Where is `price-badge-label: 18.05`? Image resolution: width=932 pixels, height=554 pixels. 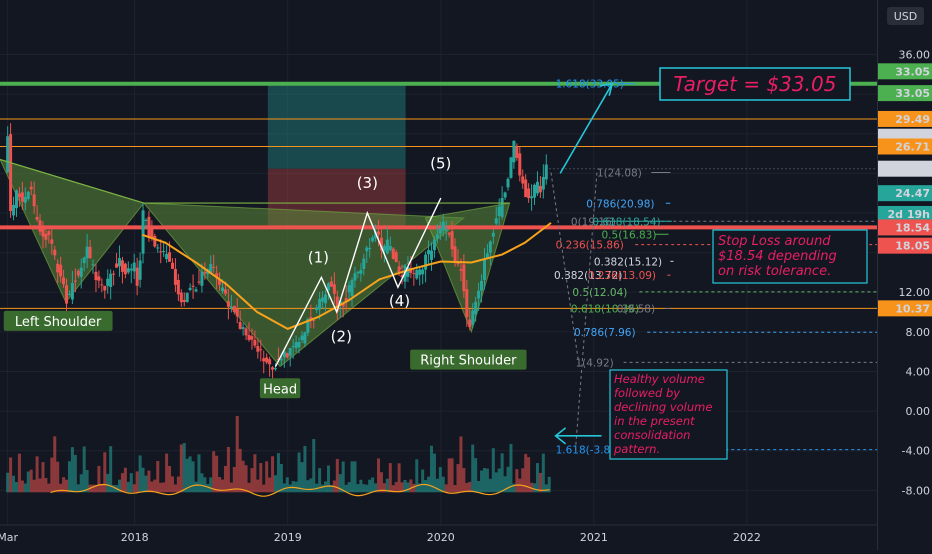 price-badge-label: 18.05 is located at coordinates (912, 246).